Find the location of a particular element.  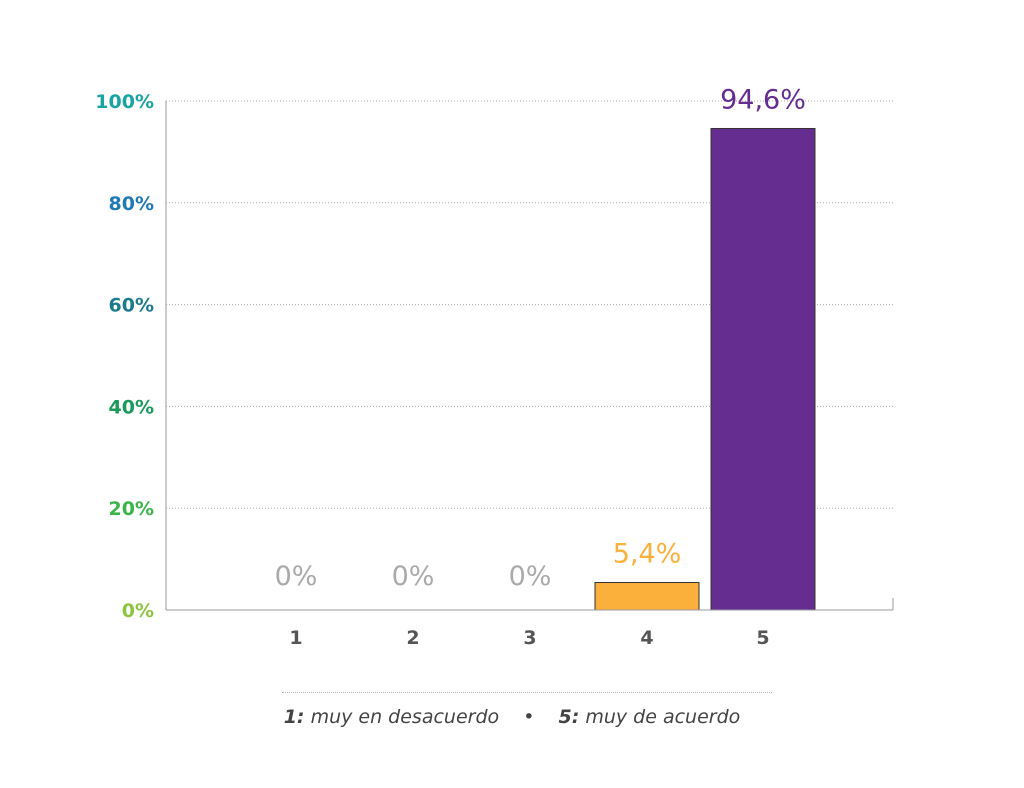

data-label-2: 0% is located at coordinates (413, 576).